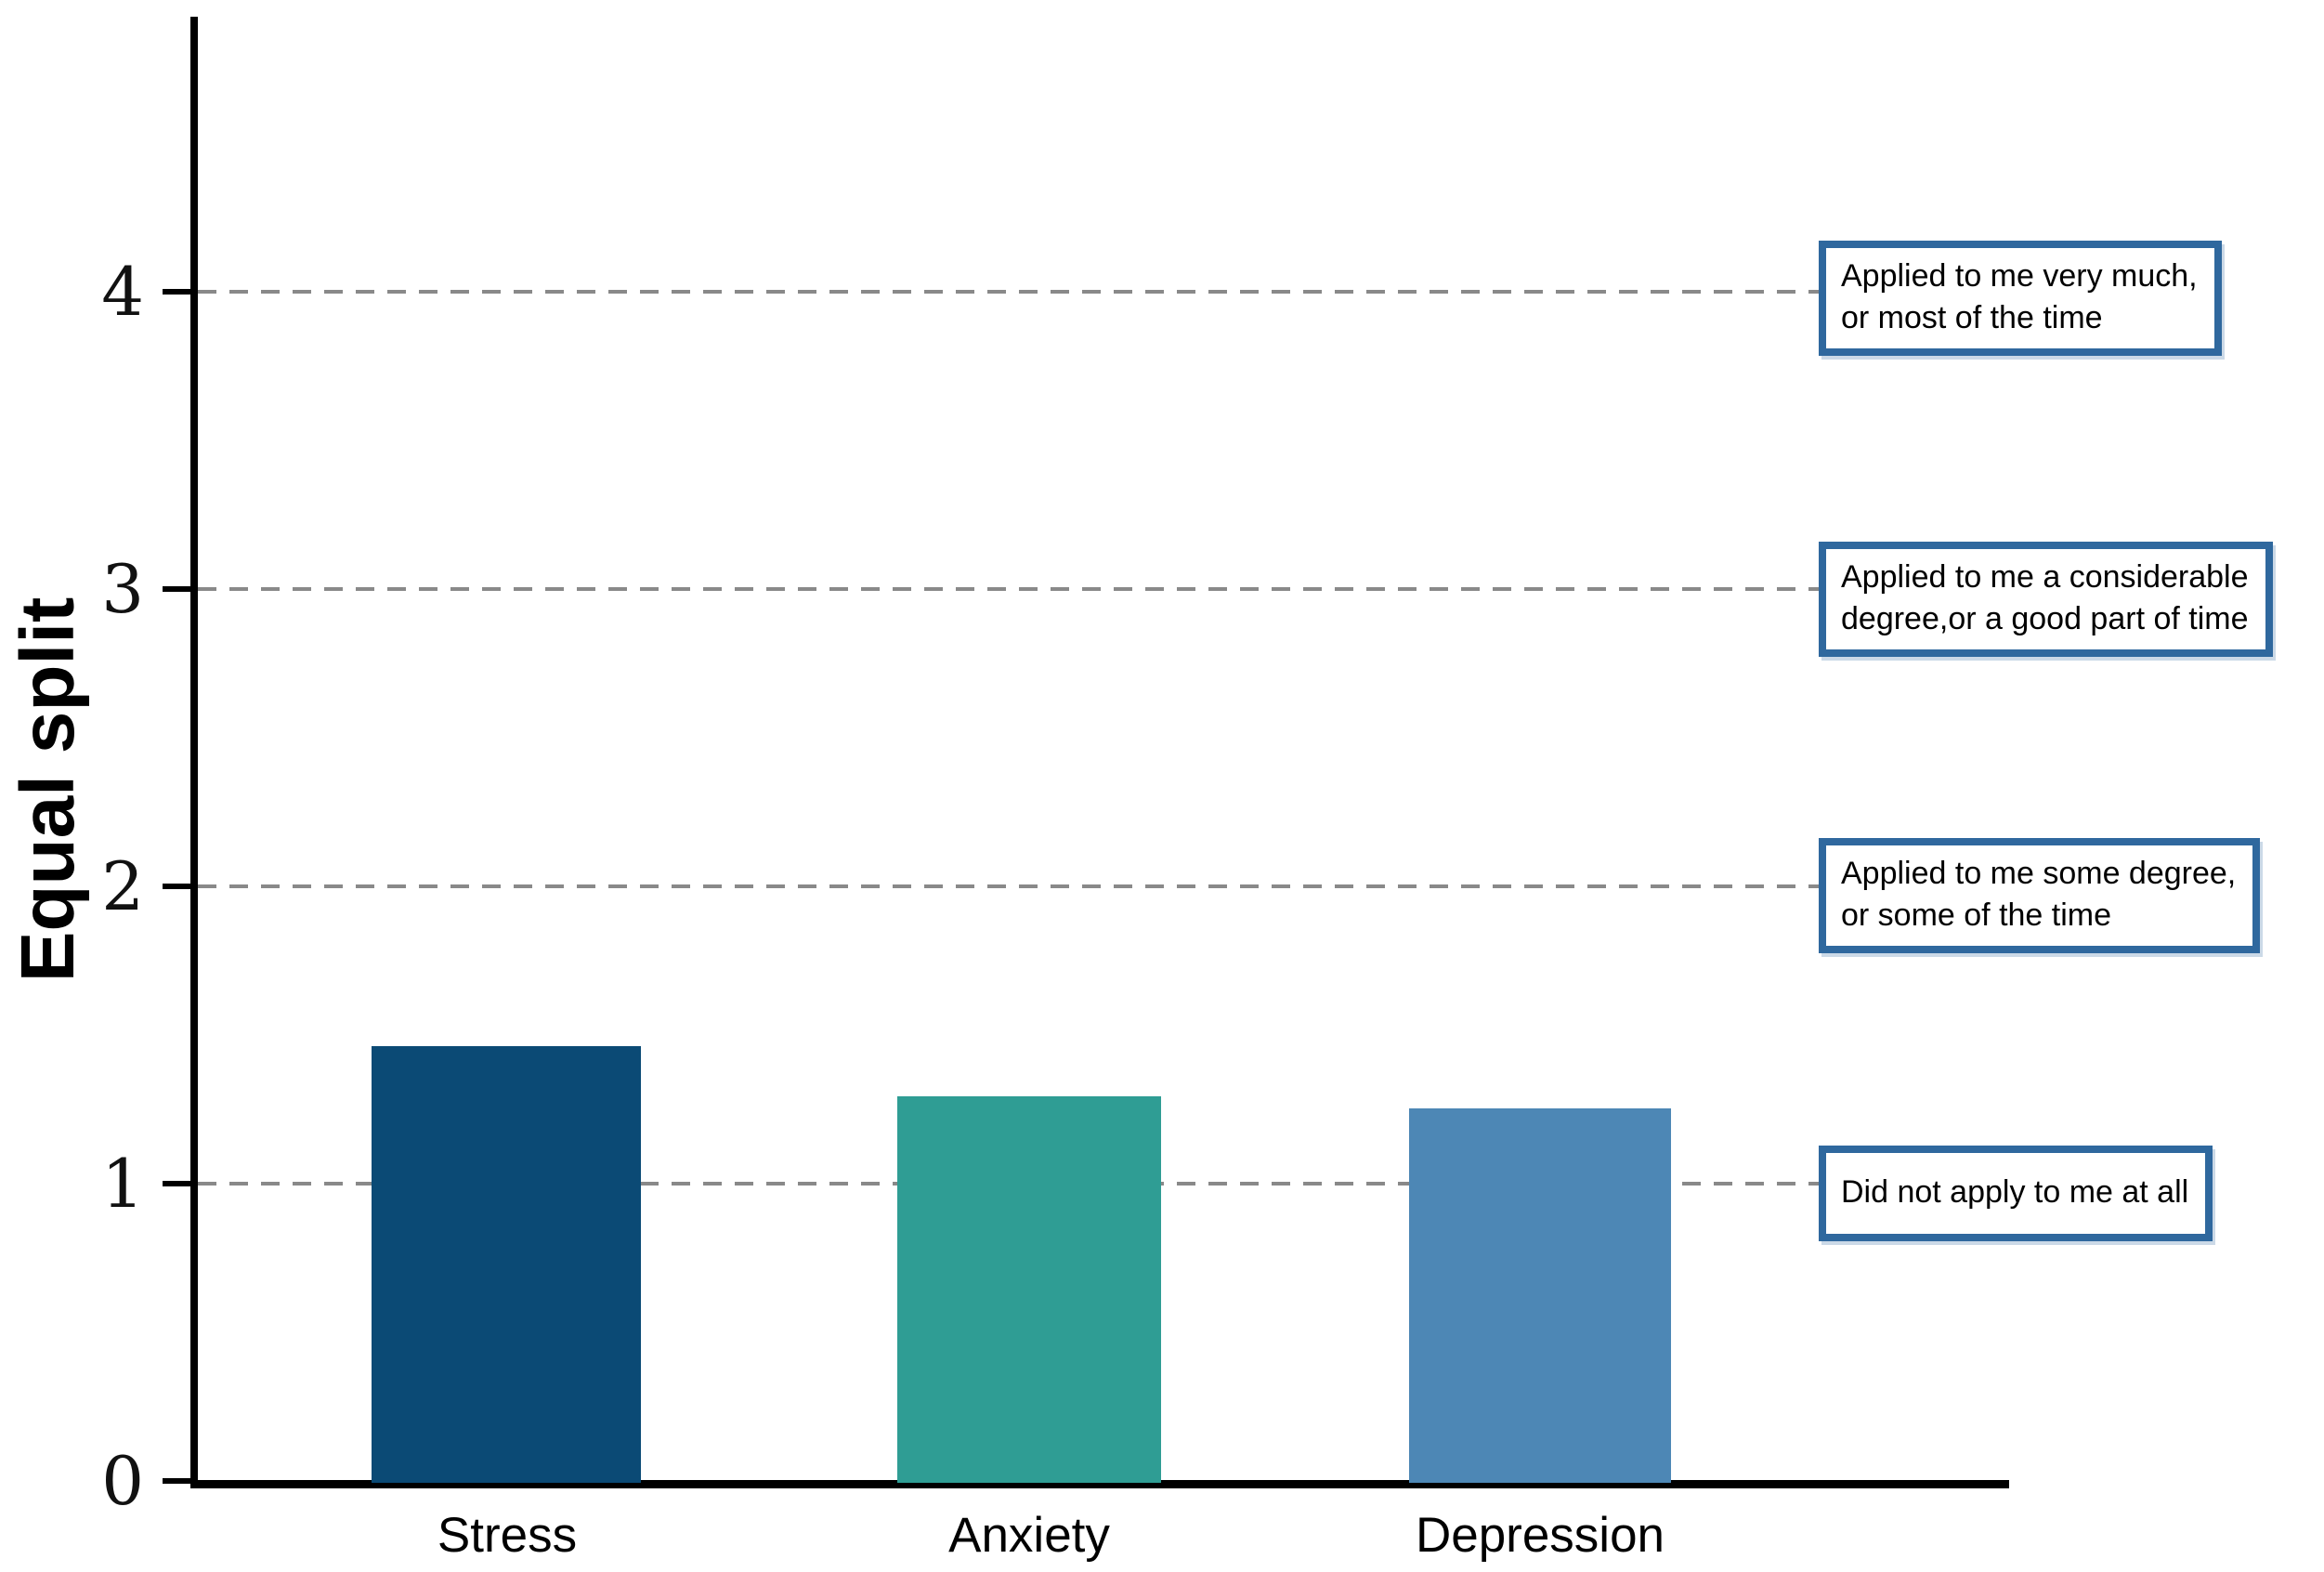  Describe the element at coordinates (122, 1481) in the screenshot. I see `y-tick-label-0: 0` at that location.